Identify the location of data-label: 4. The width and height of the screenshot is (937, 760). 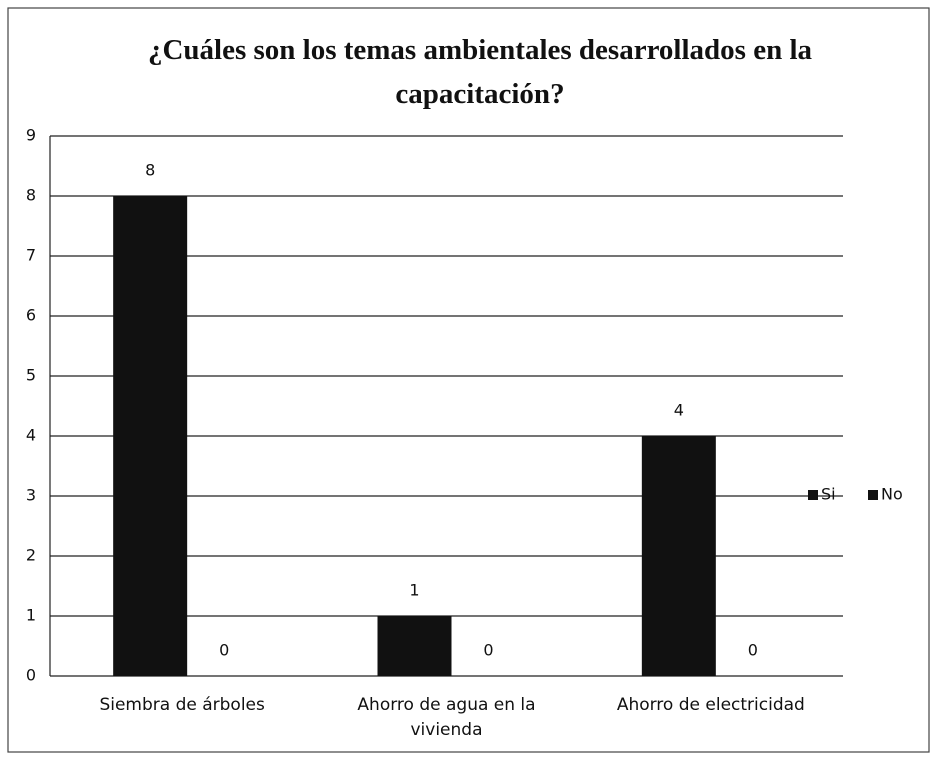
(679, 410).